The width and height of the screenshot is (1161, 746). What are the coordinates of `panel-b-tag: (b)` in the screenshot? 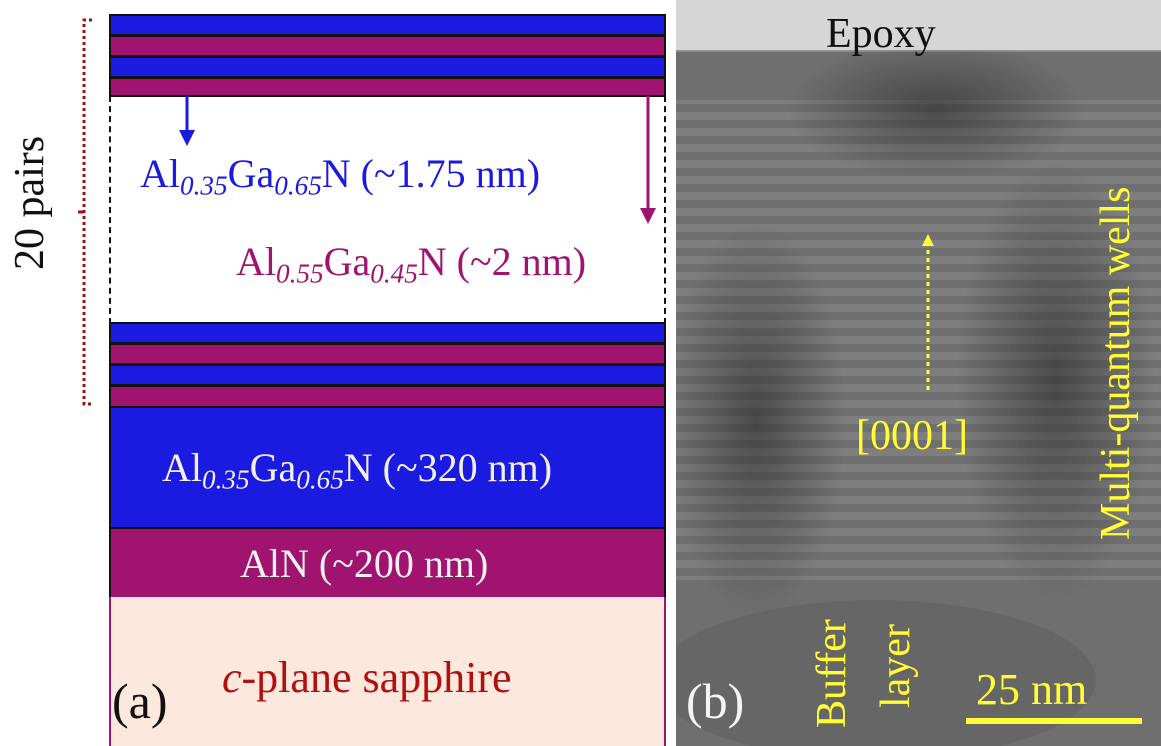 It's located at (715, 701).